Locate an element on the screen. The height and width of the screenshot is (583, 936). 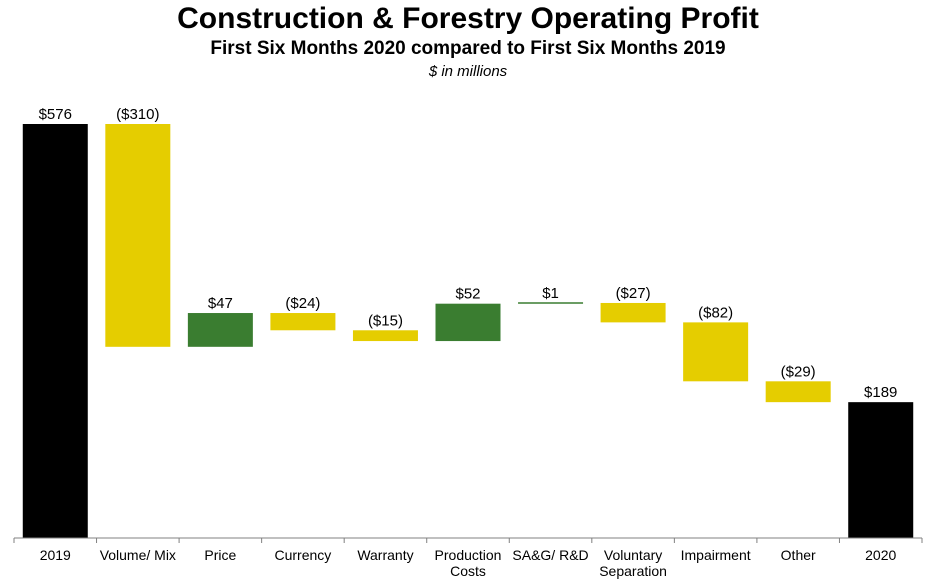
chart-title: Construction & Forestry Operating Profit is located at coordinates (468, 18).